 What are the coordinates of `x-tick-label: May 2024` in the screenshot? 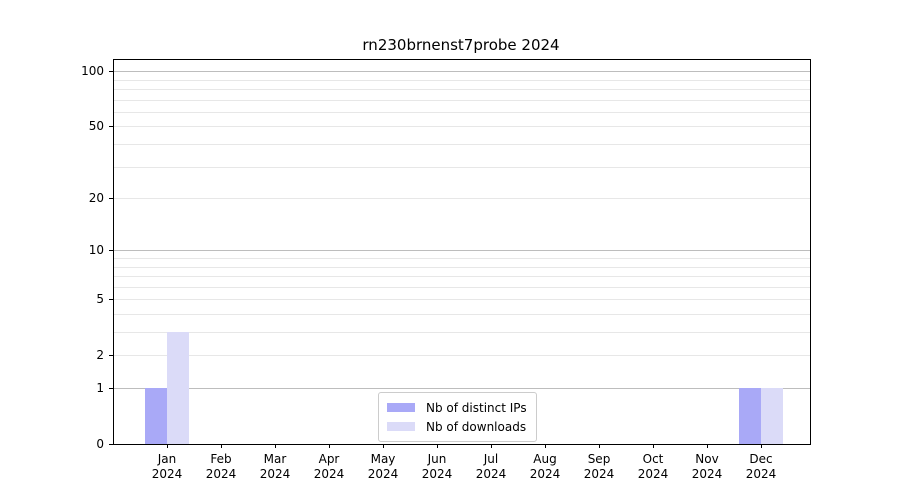 It's located at (383, 467).